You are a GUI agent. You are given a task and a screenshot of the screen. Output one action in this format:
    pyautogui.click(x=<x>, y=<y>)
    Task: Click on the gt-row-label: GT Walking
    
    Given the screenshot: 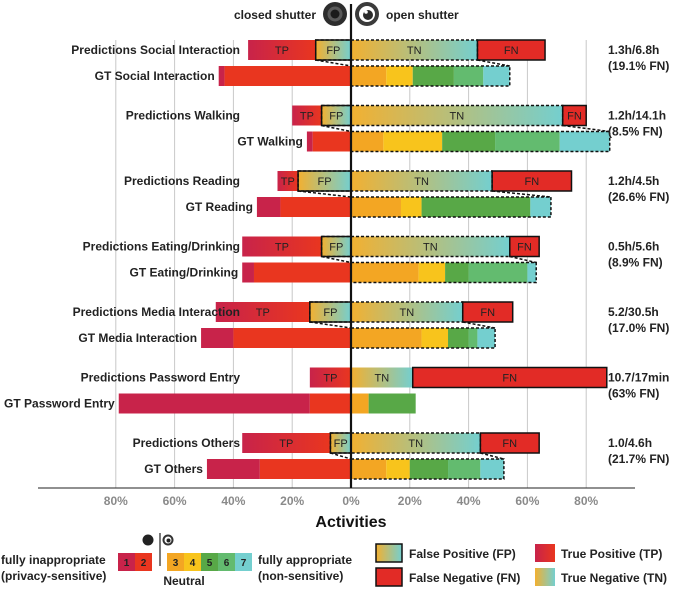 What is the action you would take?
    pyautogui.click(x=270, y=142)
    